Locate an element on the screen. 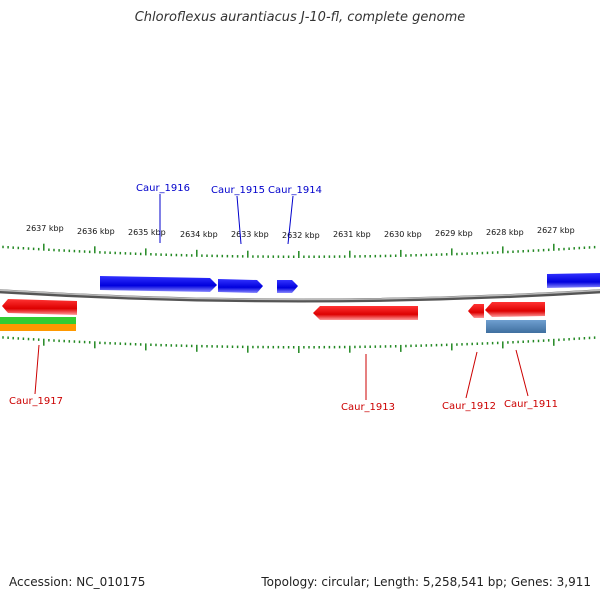  label-caur-1911: Caur_1911 is located at coordinates (531, 404).